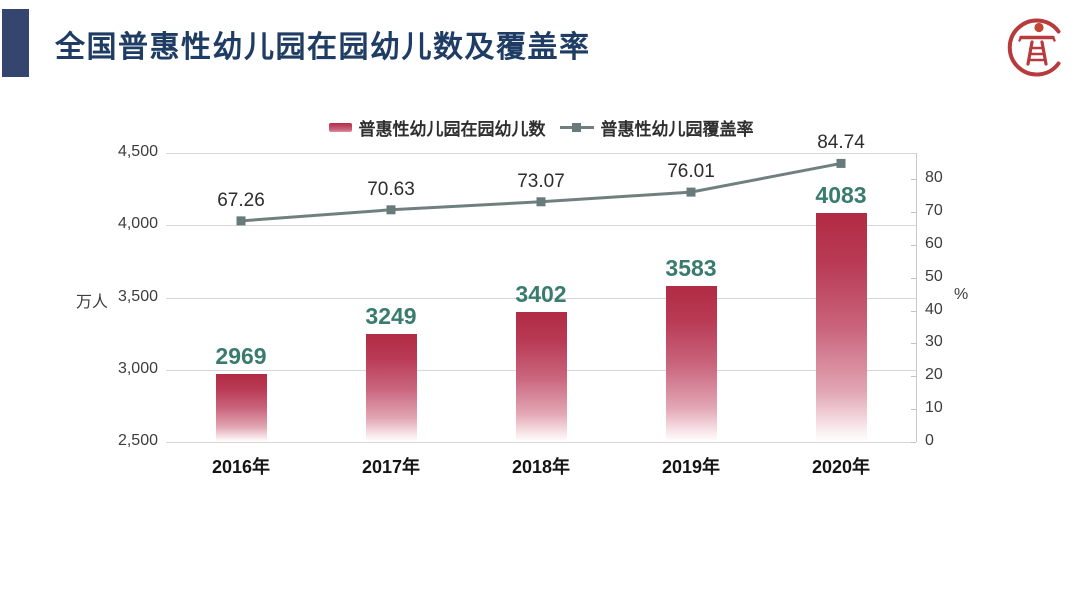  What do you see at coordinates (691, 267) in the screenshot?
I see `bar-value-label: 3583` at bounding box center [691, 267].